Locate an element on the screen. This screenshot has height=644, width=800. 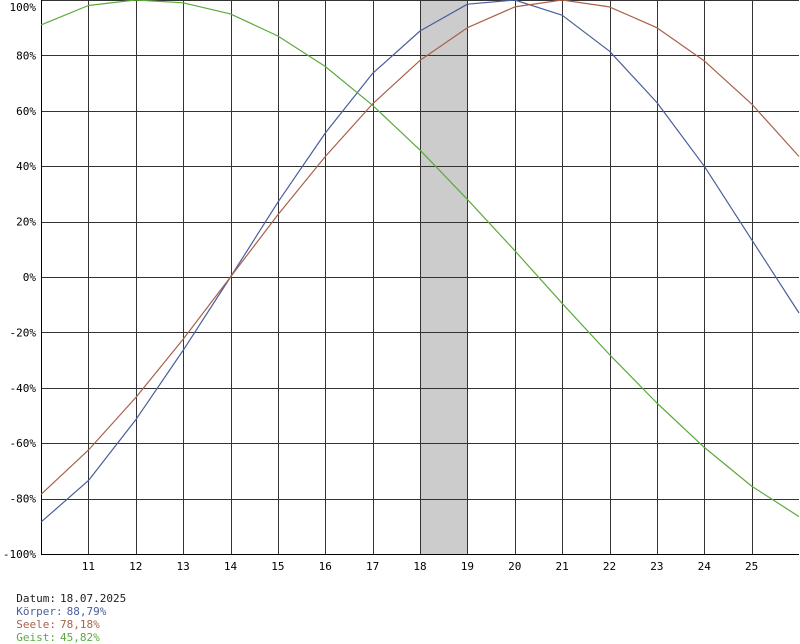
y-tick-label: 0% is located at coordinates (30, 277).